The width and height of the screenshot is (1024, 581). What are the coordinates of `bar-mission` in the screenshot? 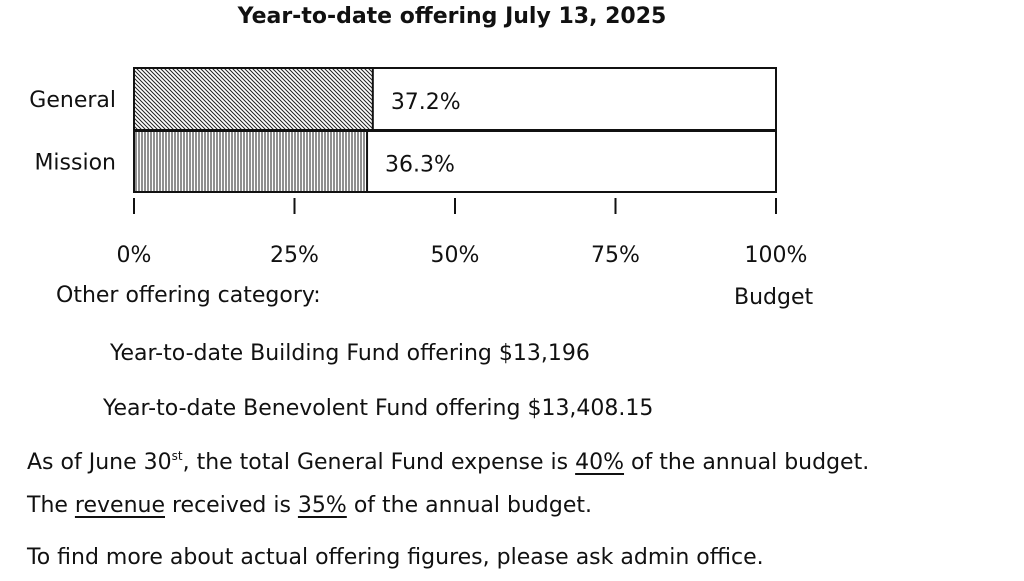 It's located at (251, 161).